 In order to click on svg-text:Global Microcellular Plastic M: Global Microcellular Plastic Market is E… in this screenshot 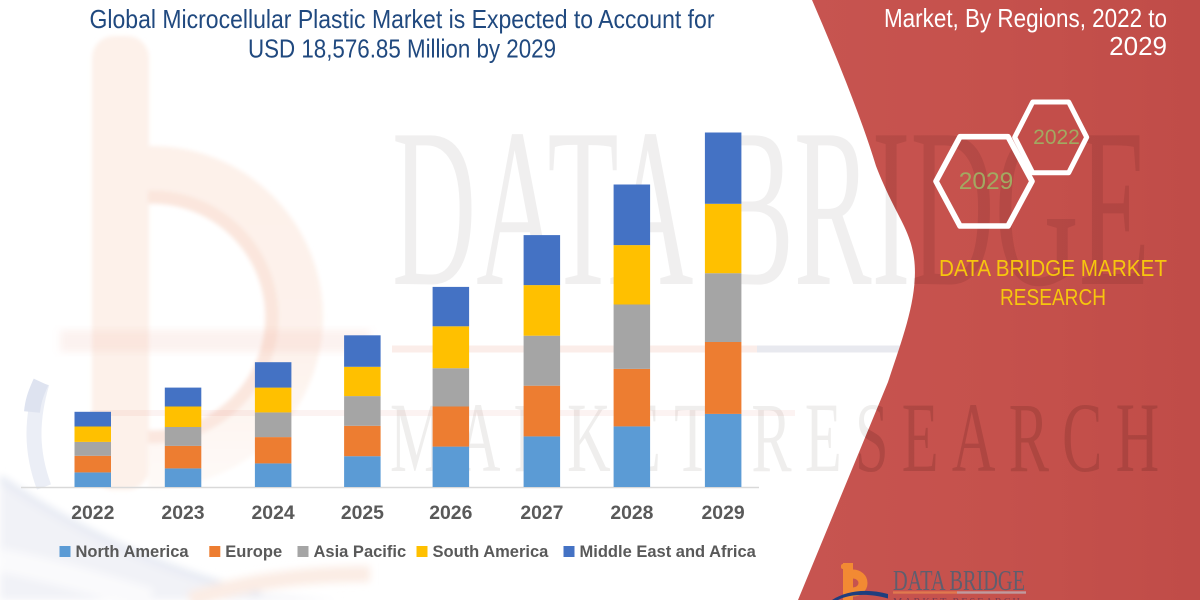, I will do `click(402, 19)`.